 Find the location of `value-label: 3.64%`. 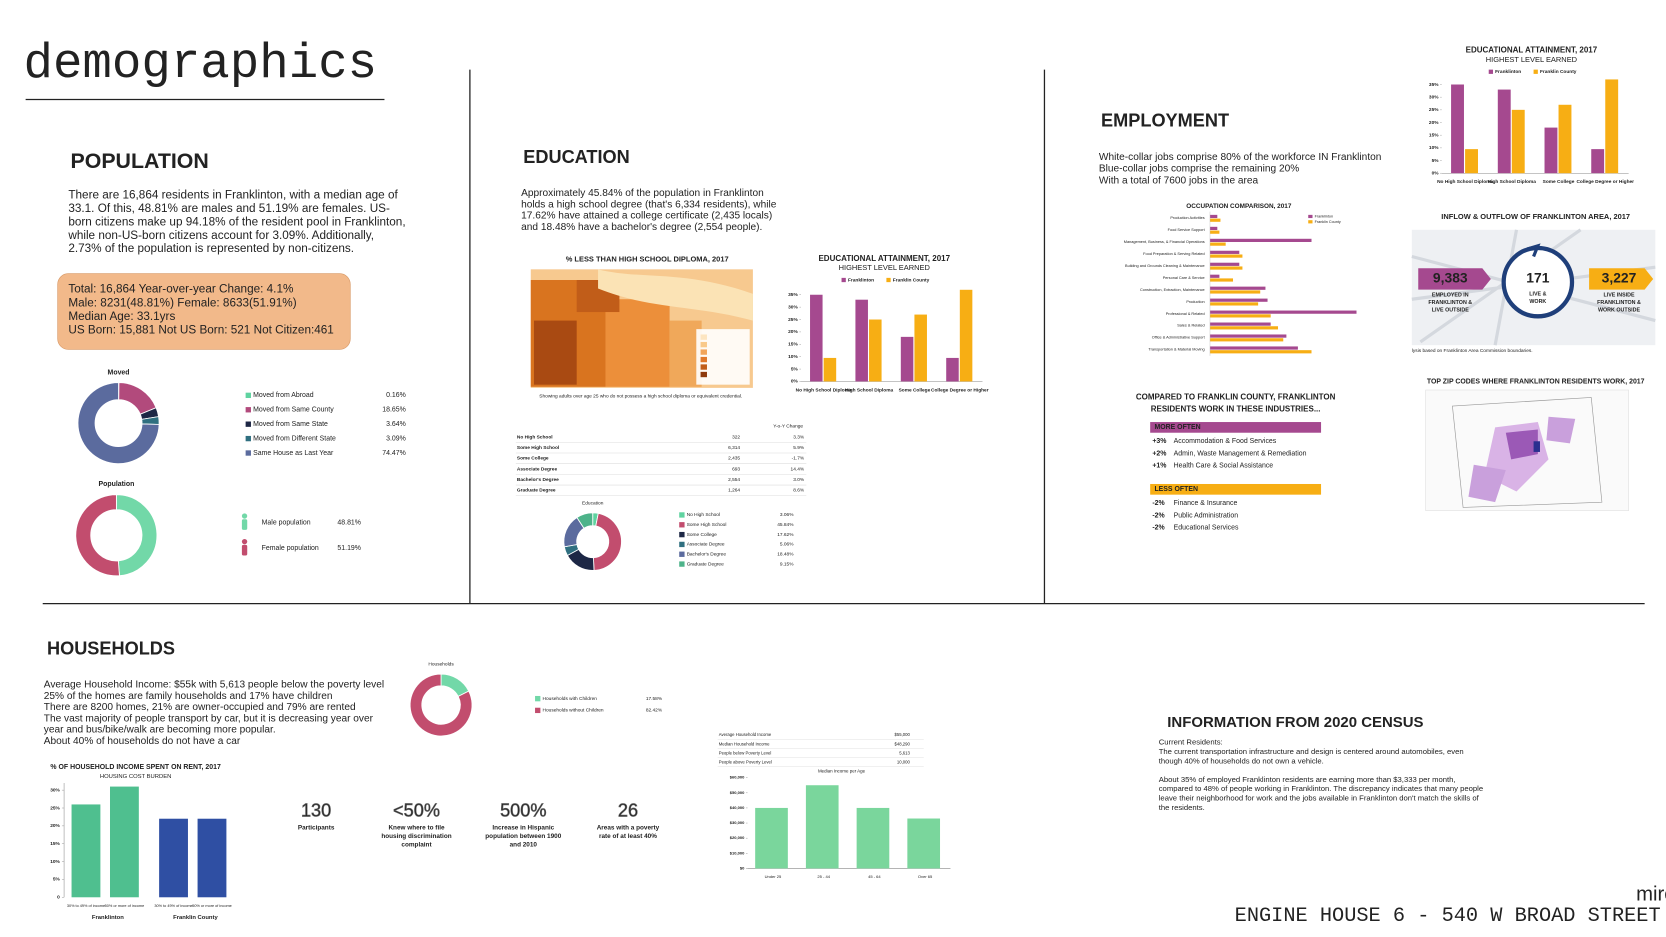

value-label: 3.64% is located at coordinates (396, 424).